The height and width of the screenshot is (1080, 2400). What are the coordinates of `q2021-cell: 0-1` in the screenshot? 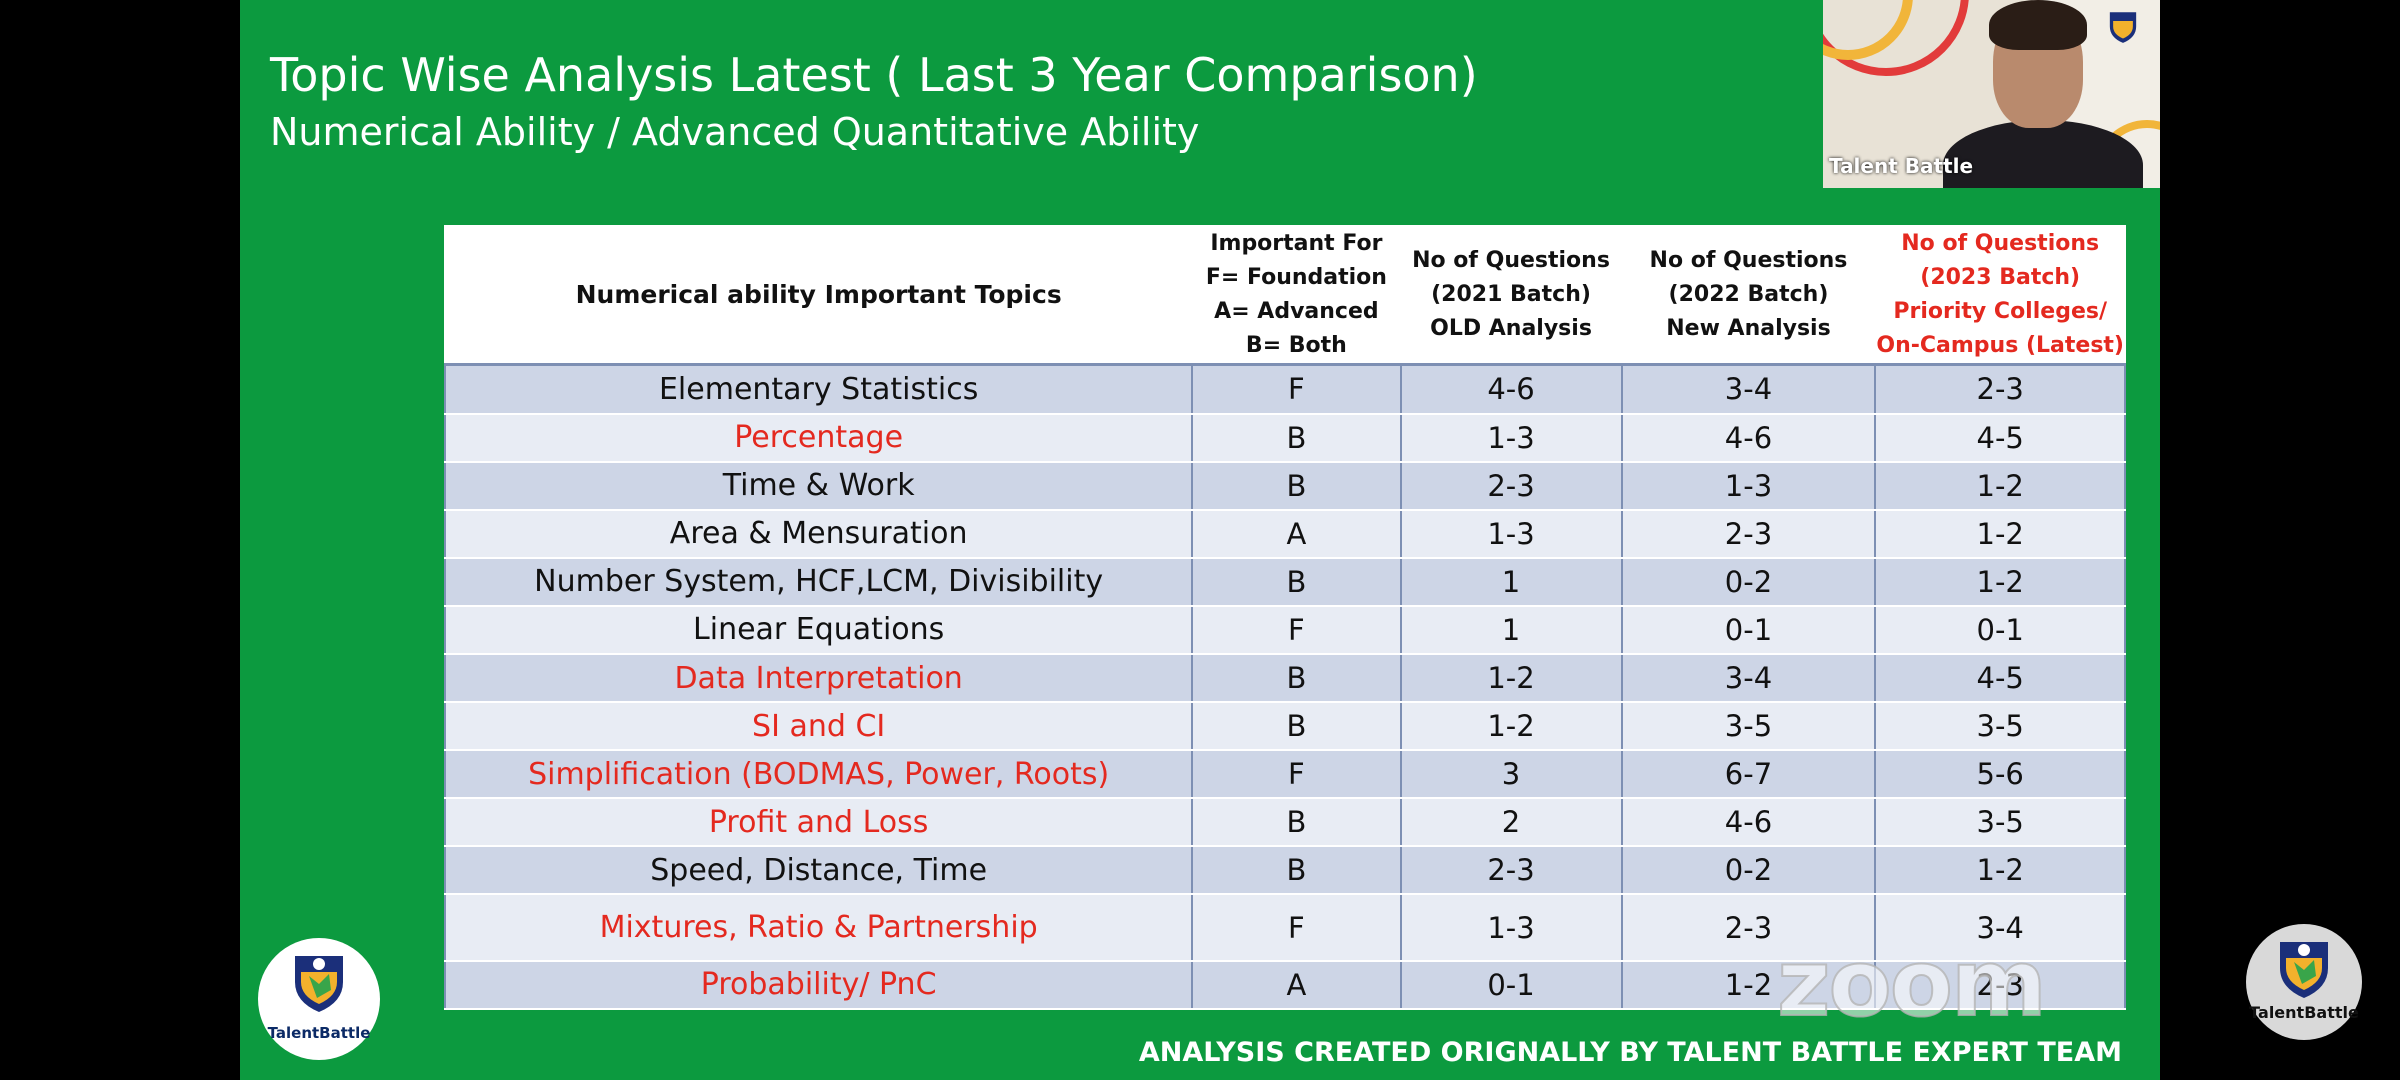 It's located at (1511, 985).